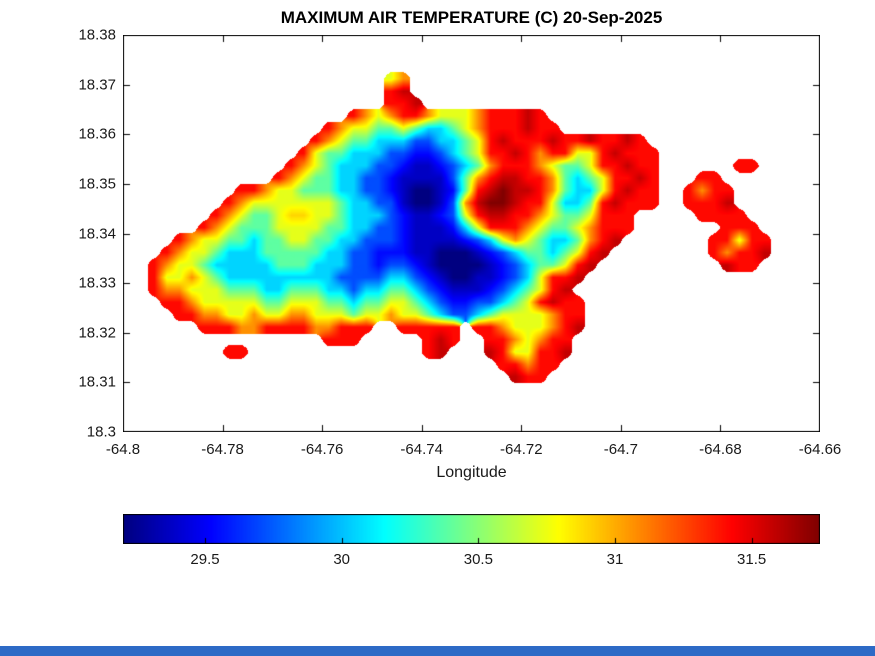  What do you see at coordinates (471, 17) in the screenshot?
I see `chart-title: MAXIMUM AIR TEMPERATURE (C) 20-Sep-2025` at bounding box center [471, 17].